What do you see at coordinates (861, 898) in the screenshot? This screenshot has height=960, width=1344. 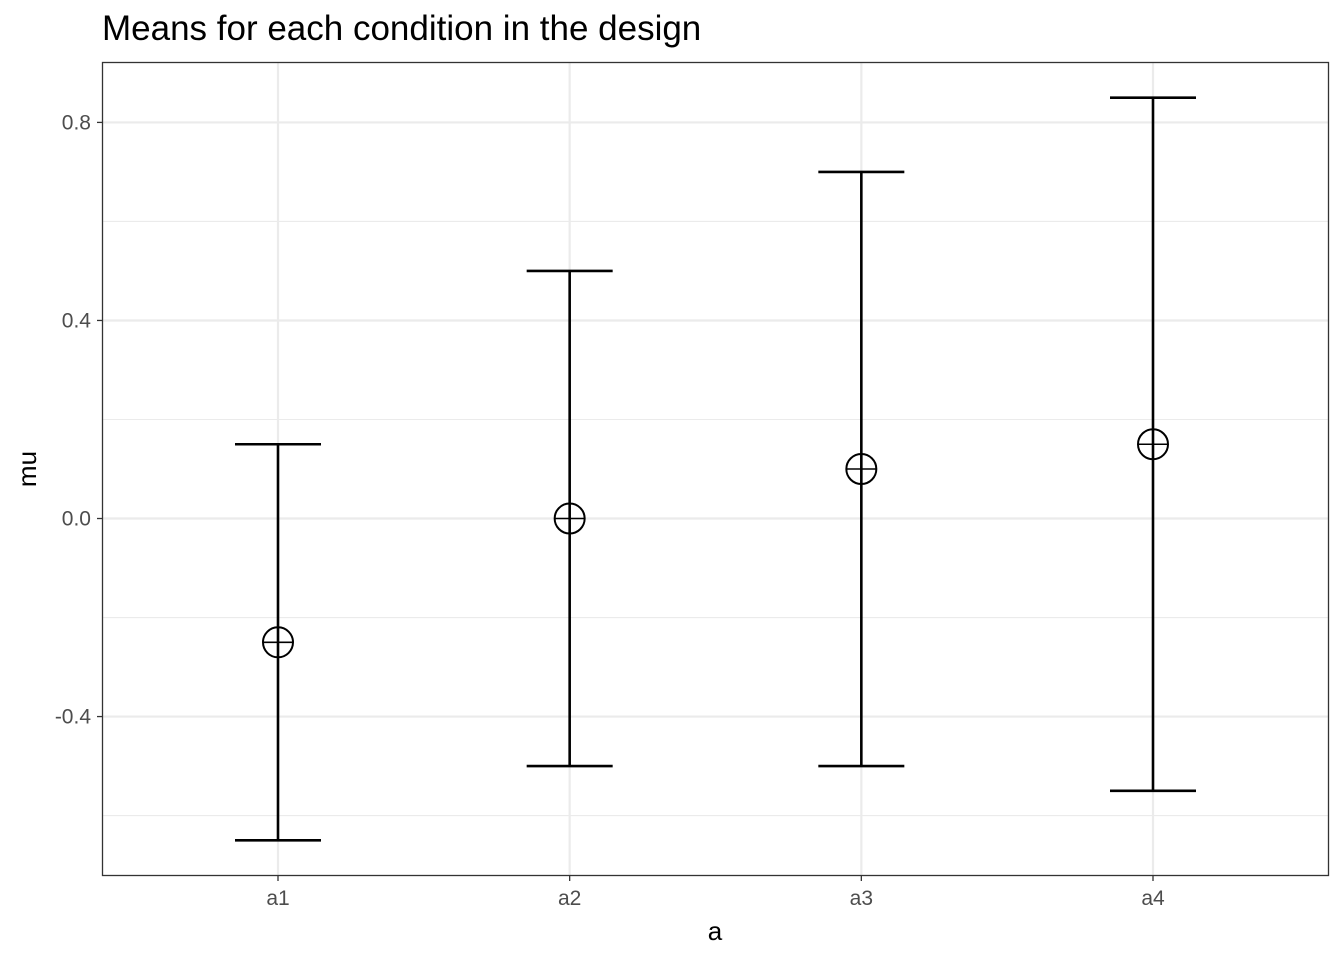 I see `x-tick-label: a3` at bounding box center [861, 898].